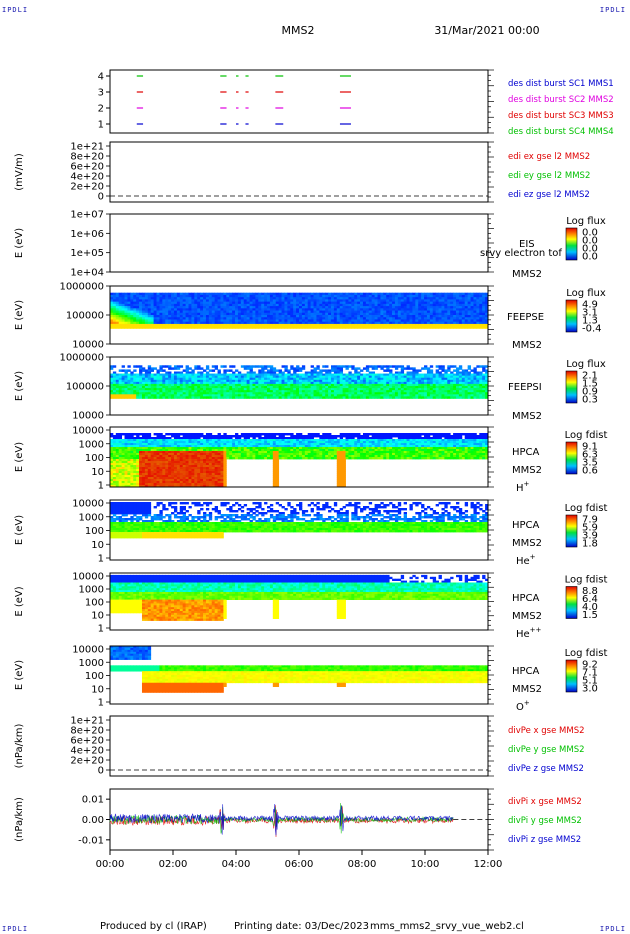 The width and height of the screenshot is (630, 934). What do you see at coordinates (81, 358) in the screenshot?
I see `feepsi-panel-ytick-label: 1000000` at bounding box center [81, 358].